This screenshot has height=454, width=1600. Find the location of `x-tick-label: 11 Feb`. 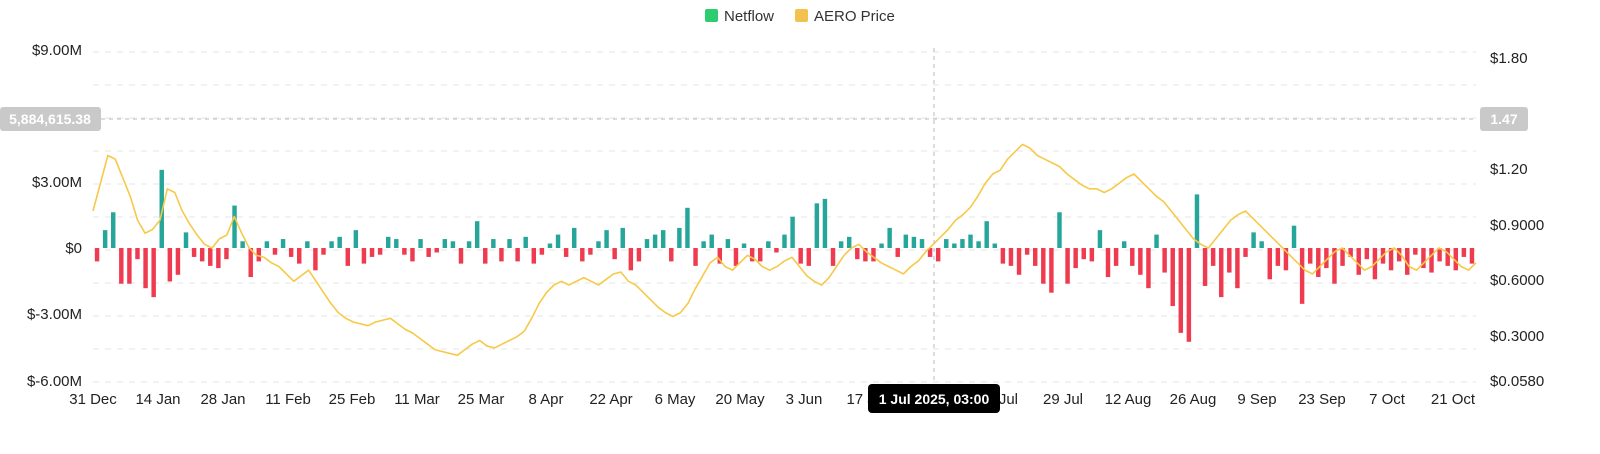

x-tick-label: 11 Feb is located at coordinates (288, 399).